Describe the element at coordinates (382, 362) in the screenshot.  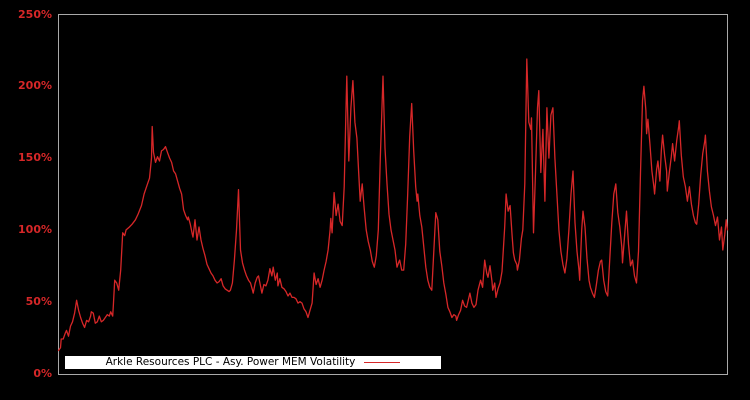
I see `legend-line-sample-icon` at that location.